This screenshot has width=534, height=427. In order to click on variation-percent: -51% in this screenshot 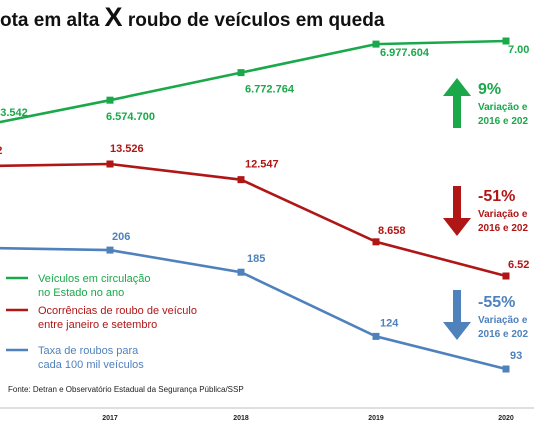, I will do `click(496, 196)`.